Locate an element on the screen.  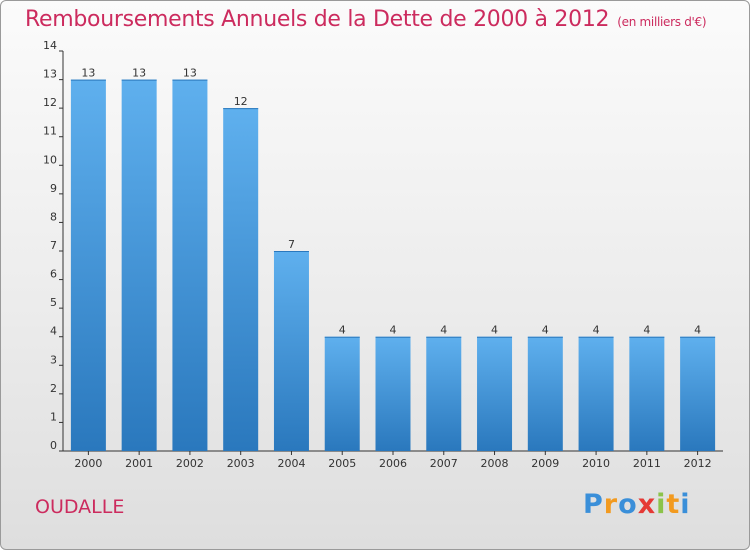
y-tick-label: 5 is located at coordinates (53, 302).